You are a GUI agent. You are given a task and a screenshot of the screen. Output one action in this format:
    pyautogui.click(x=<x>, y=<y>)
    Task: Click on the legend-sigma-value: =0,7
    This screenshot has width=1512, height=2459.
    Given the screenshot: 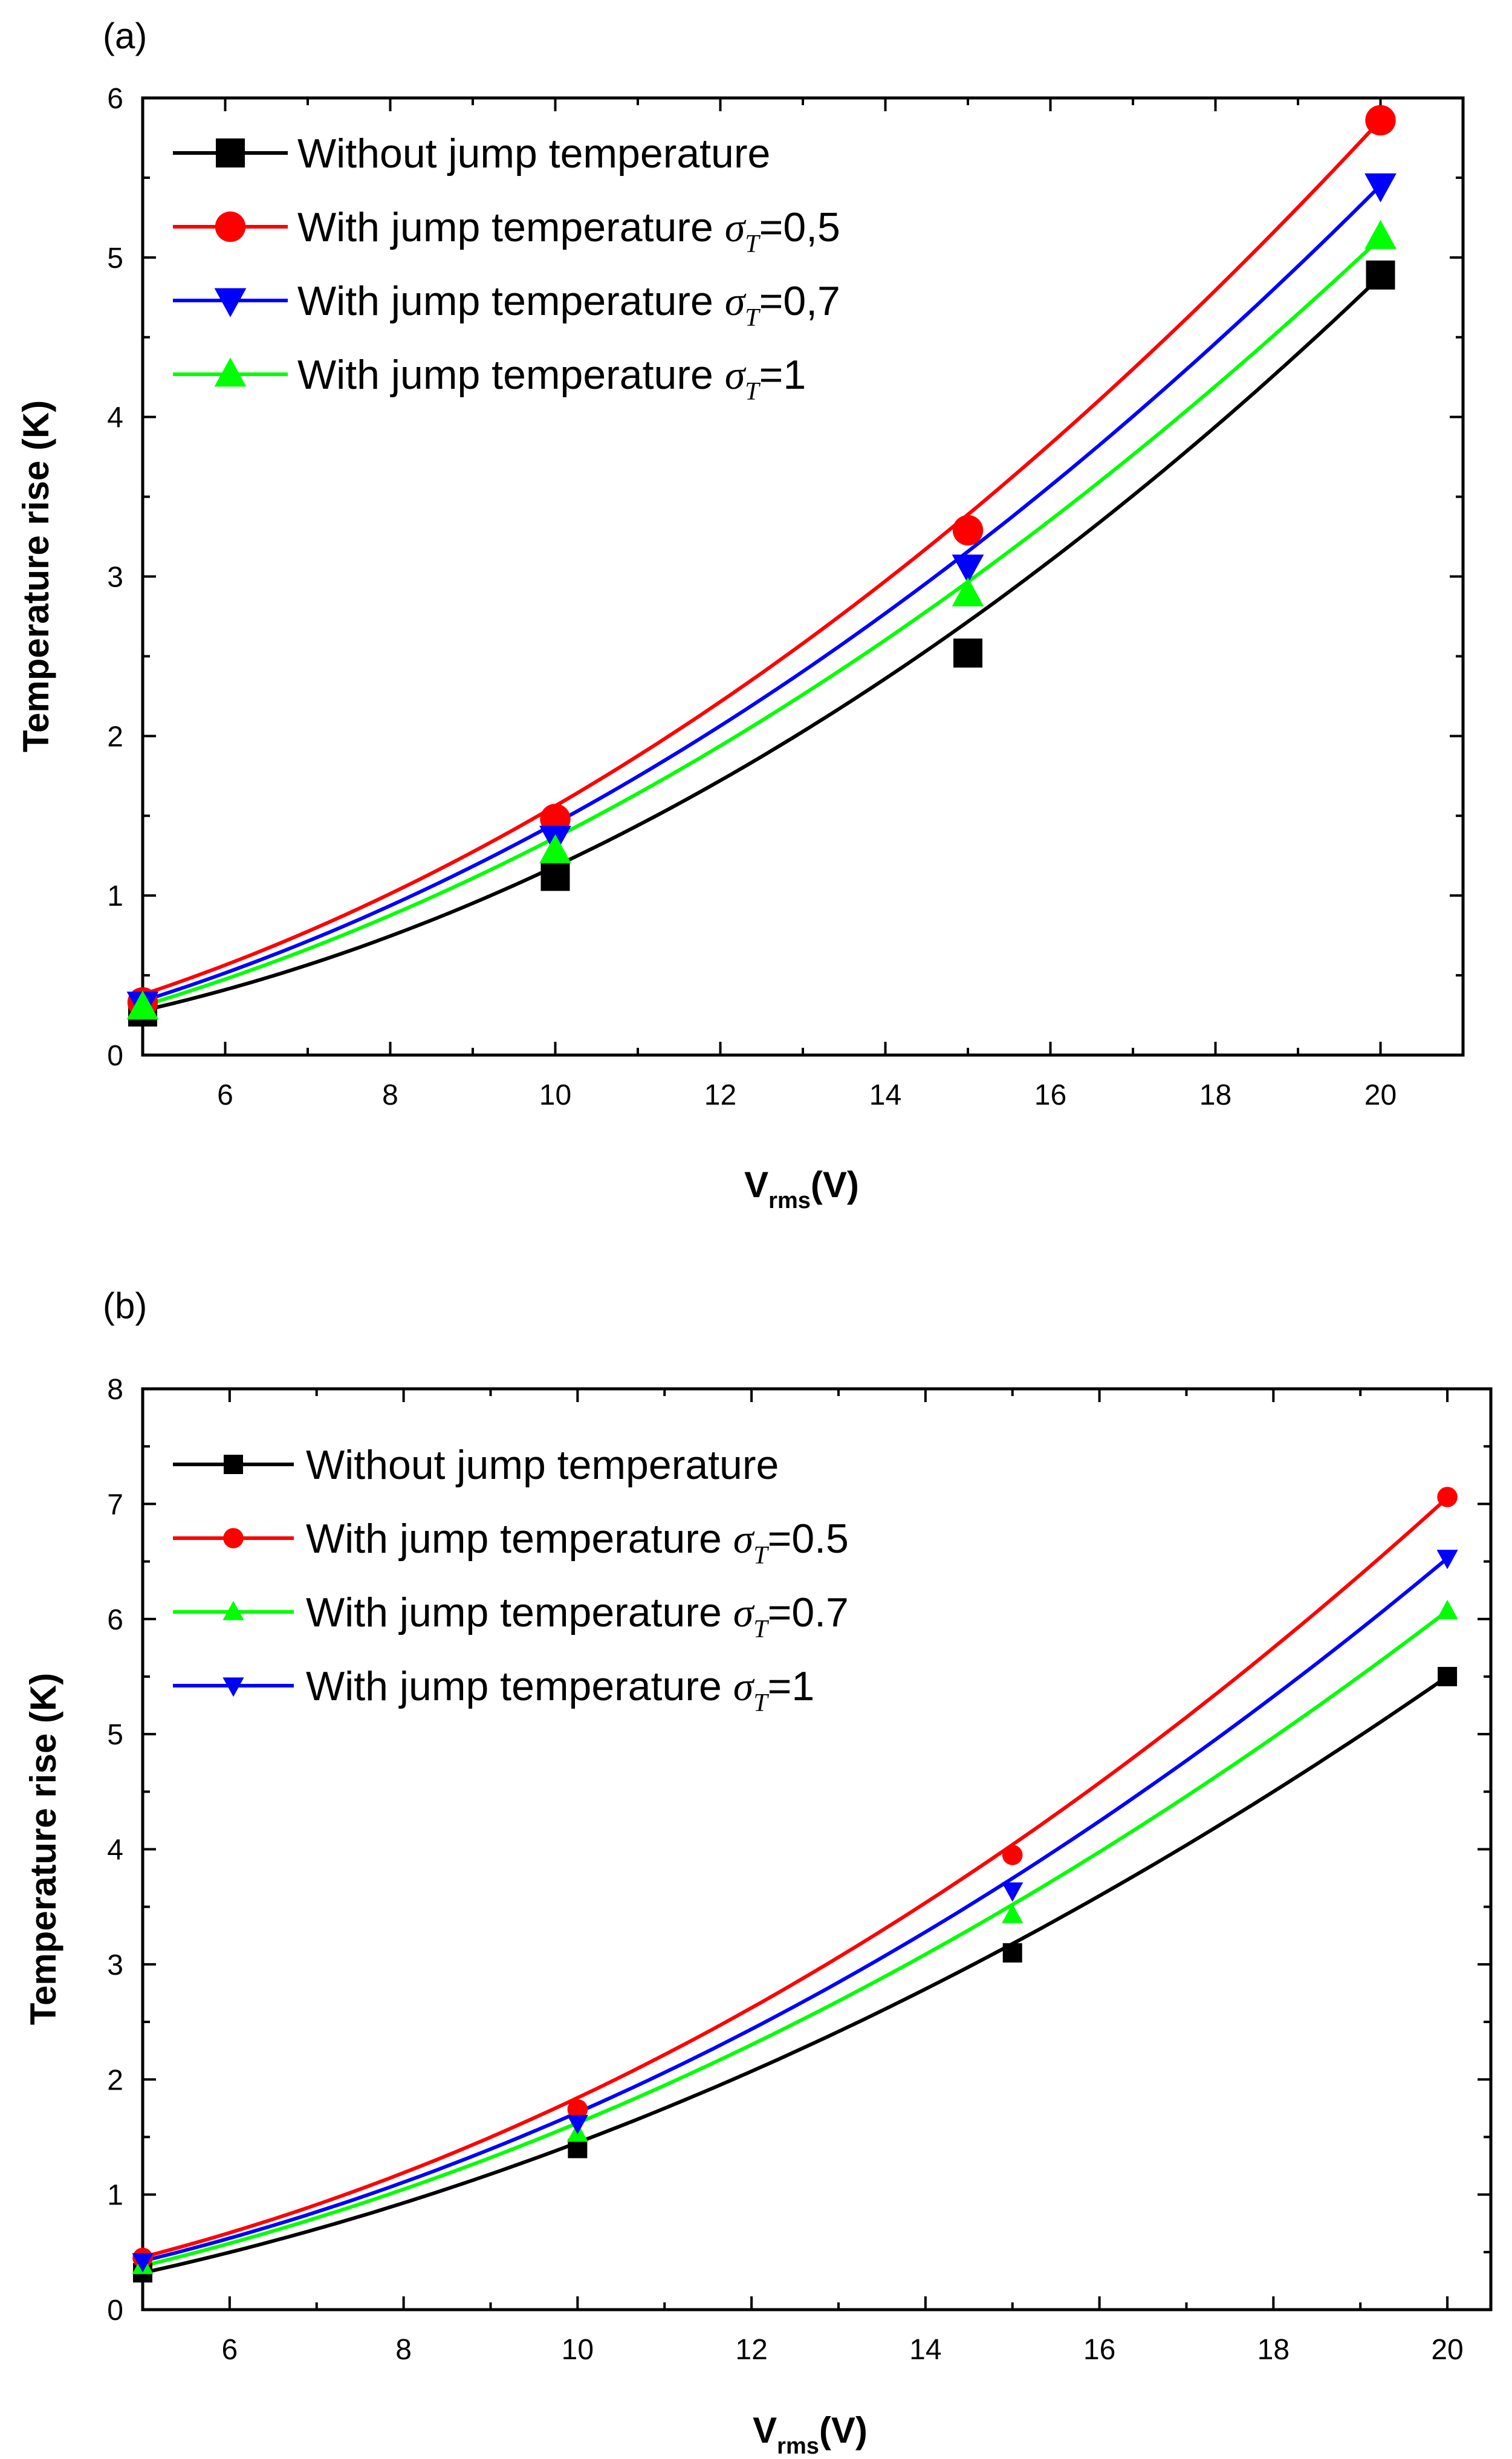 What is the action you would take?
    pyautogui.click(x=799, y=301)
    